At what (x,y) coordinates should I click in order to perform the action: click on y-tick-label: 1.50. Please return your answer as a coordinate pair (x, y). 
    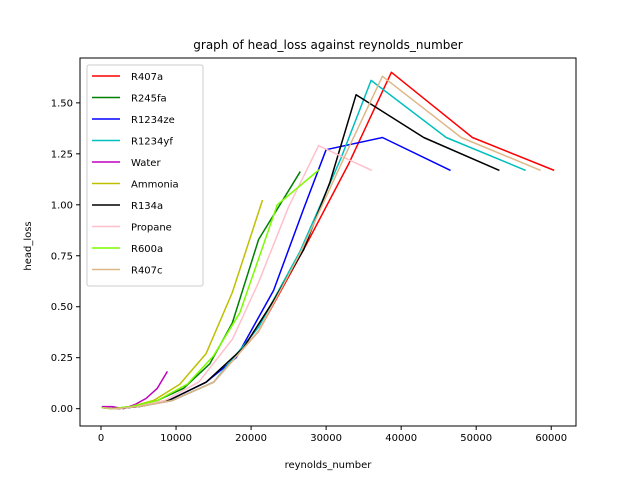
    Looking at the image, I should click on (62, 103).